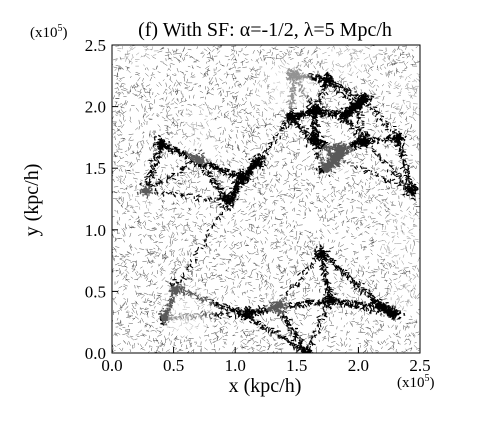 The image size is (485, 423). What do you see at coordinates (265, 386) in the screenshot?
I see `x-axis-label: x (kpc/h)` at bounding box center [265, 386].